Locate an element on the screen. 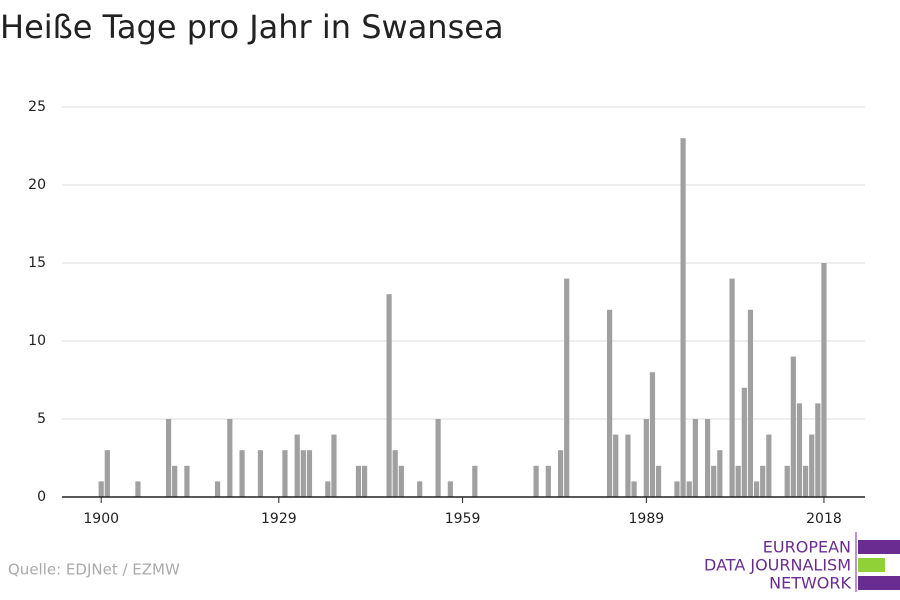  logo-text: NETWORK is located at coordinates (810, 583).